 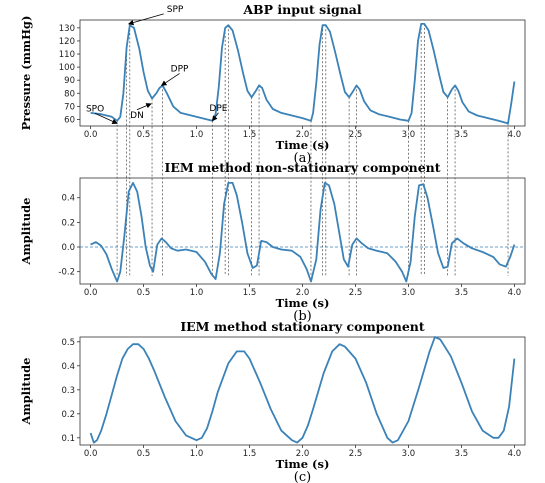 I want to click on annotation-label: SPP, so click(x=175, y=10).